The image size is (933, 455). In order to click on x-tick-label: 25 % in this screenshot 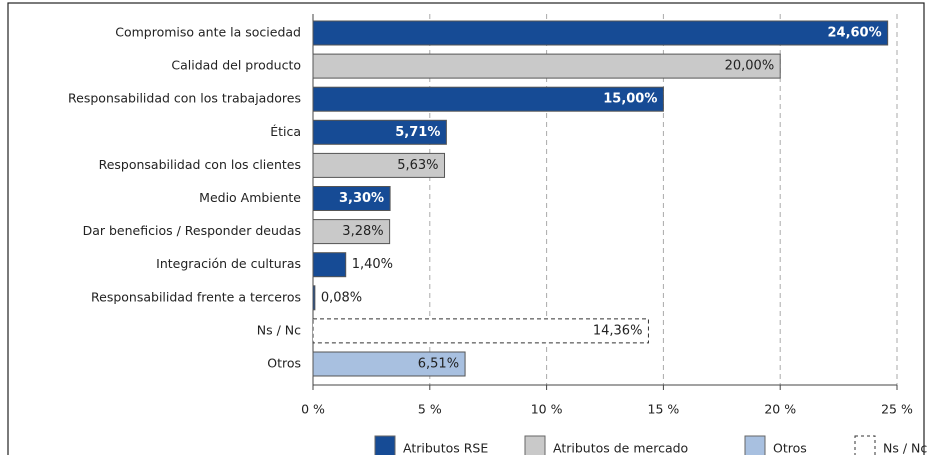, I will do `click(897, 409)`.